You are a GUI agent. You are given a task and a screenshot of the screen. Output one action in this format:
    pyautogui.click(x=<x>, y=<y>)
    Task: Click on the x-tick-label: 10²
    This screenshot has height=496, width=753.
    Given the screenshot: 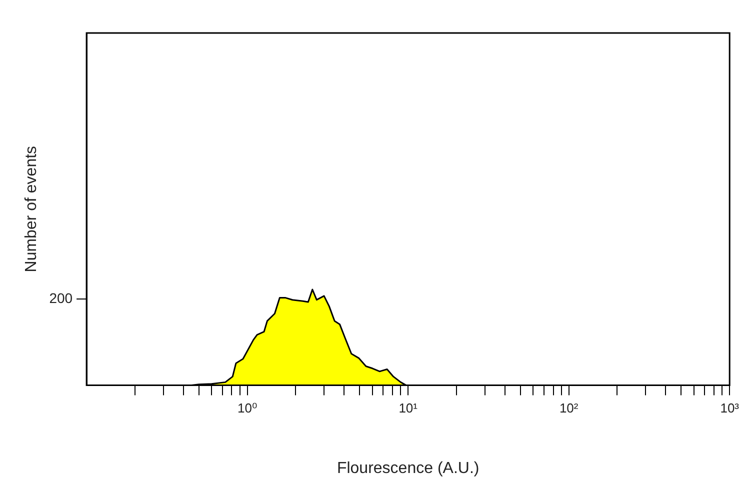 What is the action you would take?
    pyautogui.click(x=569, y=408)
    